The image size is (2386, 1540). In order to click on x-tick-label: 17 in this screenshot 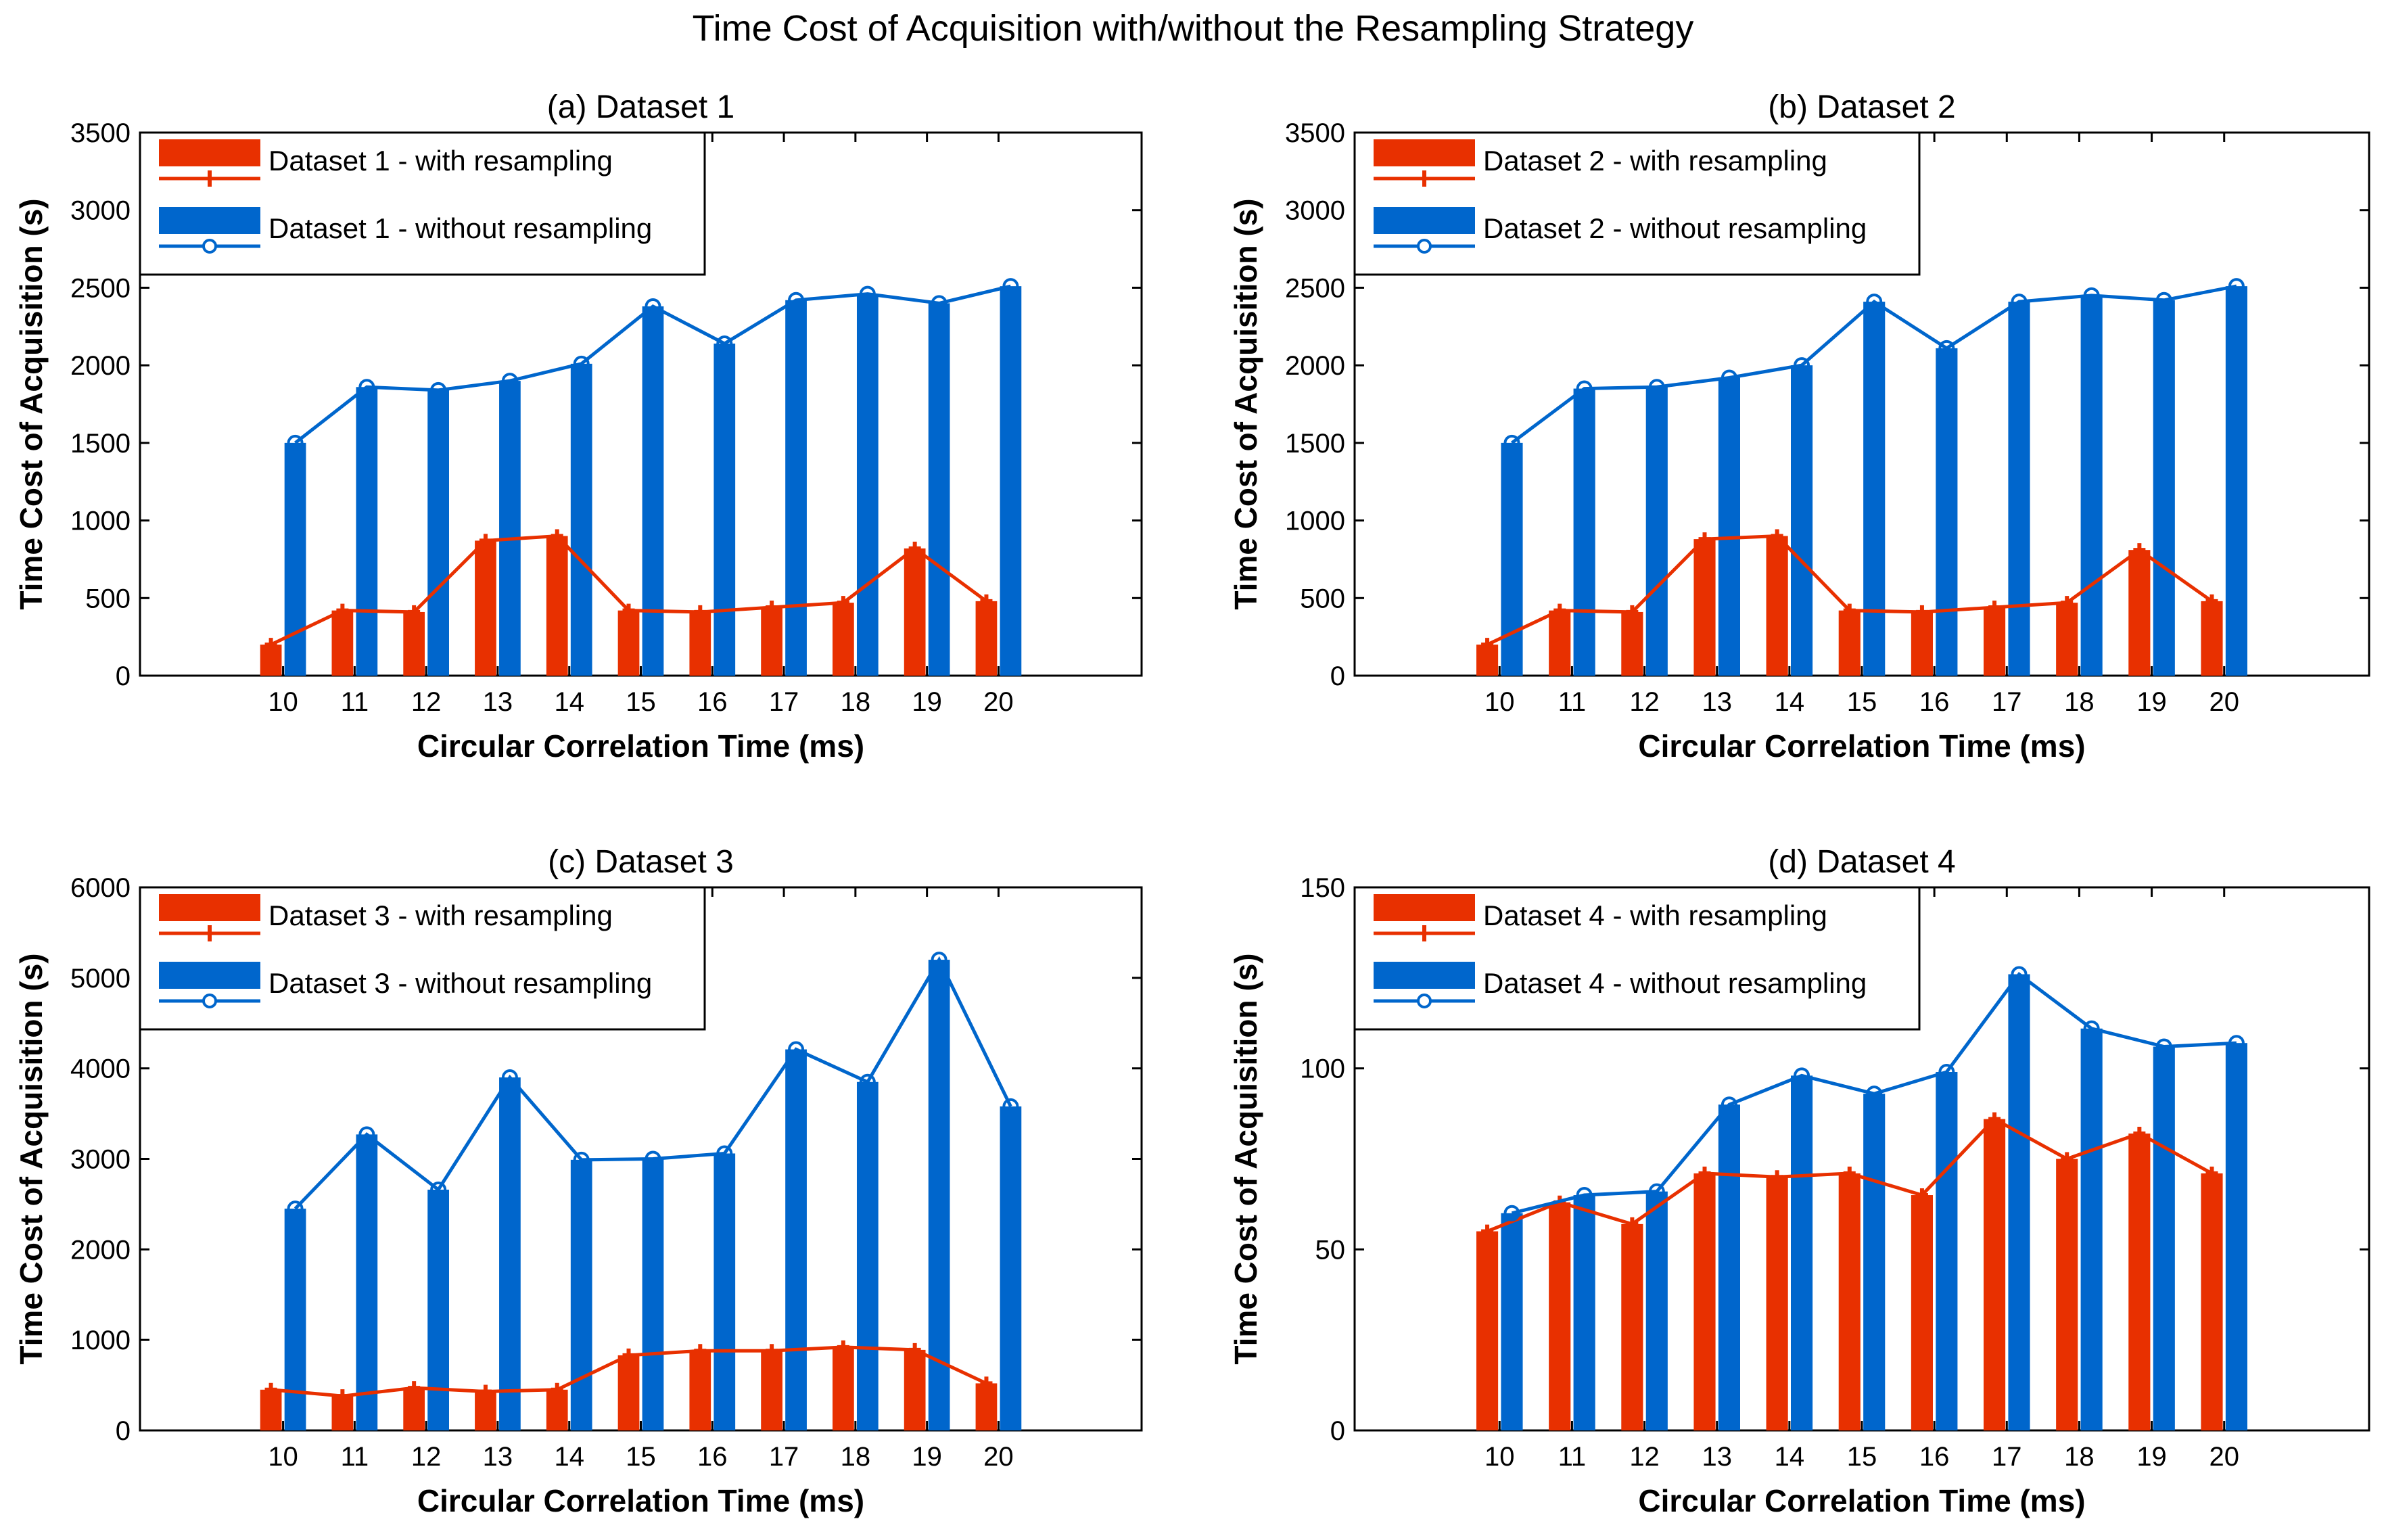, I will do `click(784, 702)`.